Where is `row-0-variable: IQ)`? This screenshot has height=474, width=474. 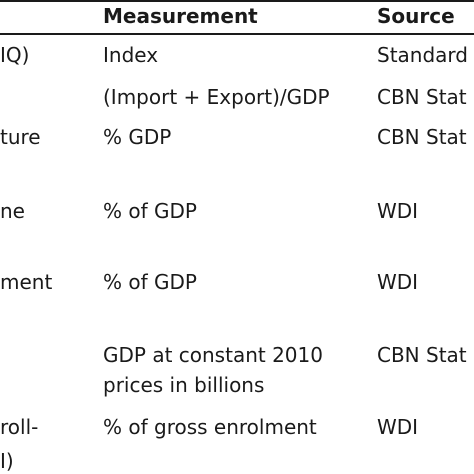 row-0-variable: IQ) is located at coordinates (15, 55).